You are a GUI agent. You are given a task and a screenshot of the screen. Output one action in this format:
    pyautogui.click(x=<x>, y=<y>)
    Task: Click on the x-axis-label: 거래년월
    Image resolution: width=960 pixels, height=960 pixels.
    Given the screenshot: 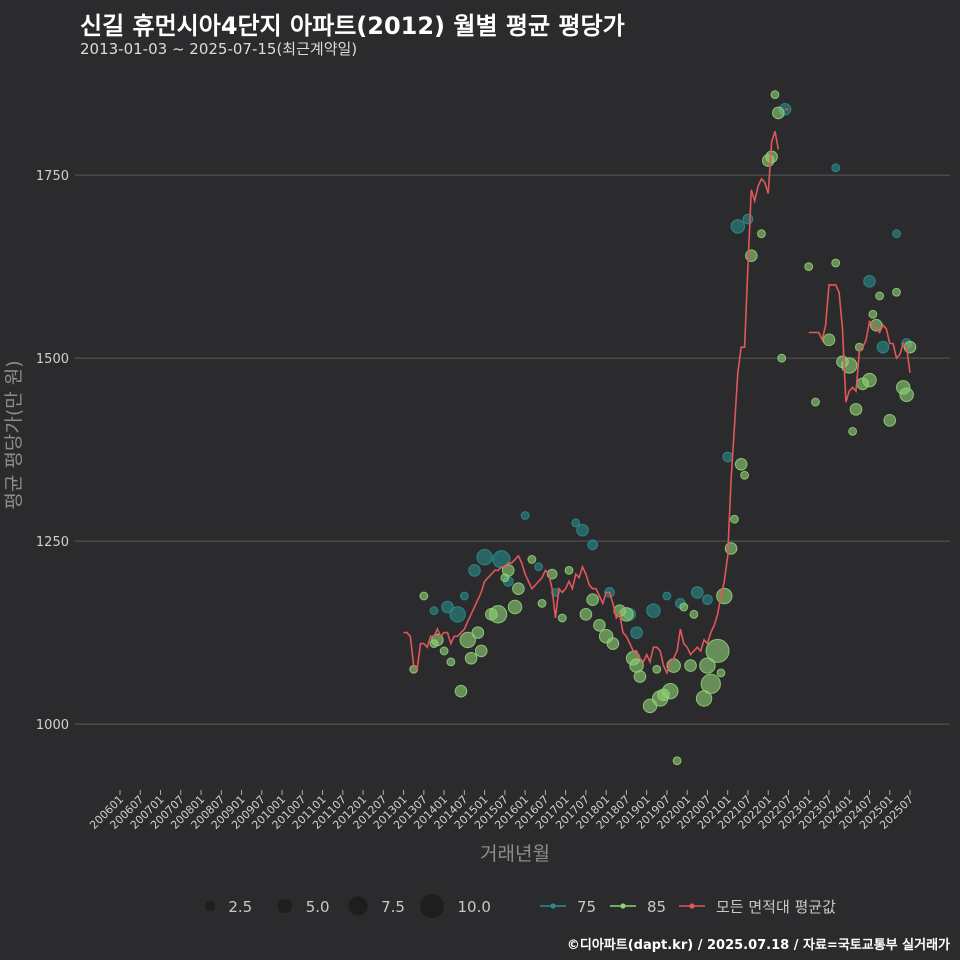 What is the action you would take?
    pyautogui.click(x=515, y=854)
    